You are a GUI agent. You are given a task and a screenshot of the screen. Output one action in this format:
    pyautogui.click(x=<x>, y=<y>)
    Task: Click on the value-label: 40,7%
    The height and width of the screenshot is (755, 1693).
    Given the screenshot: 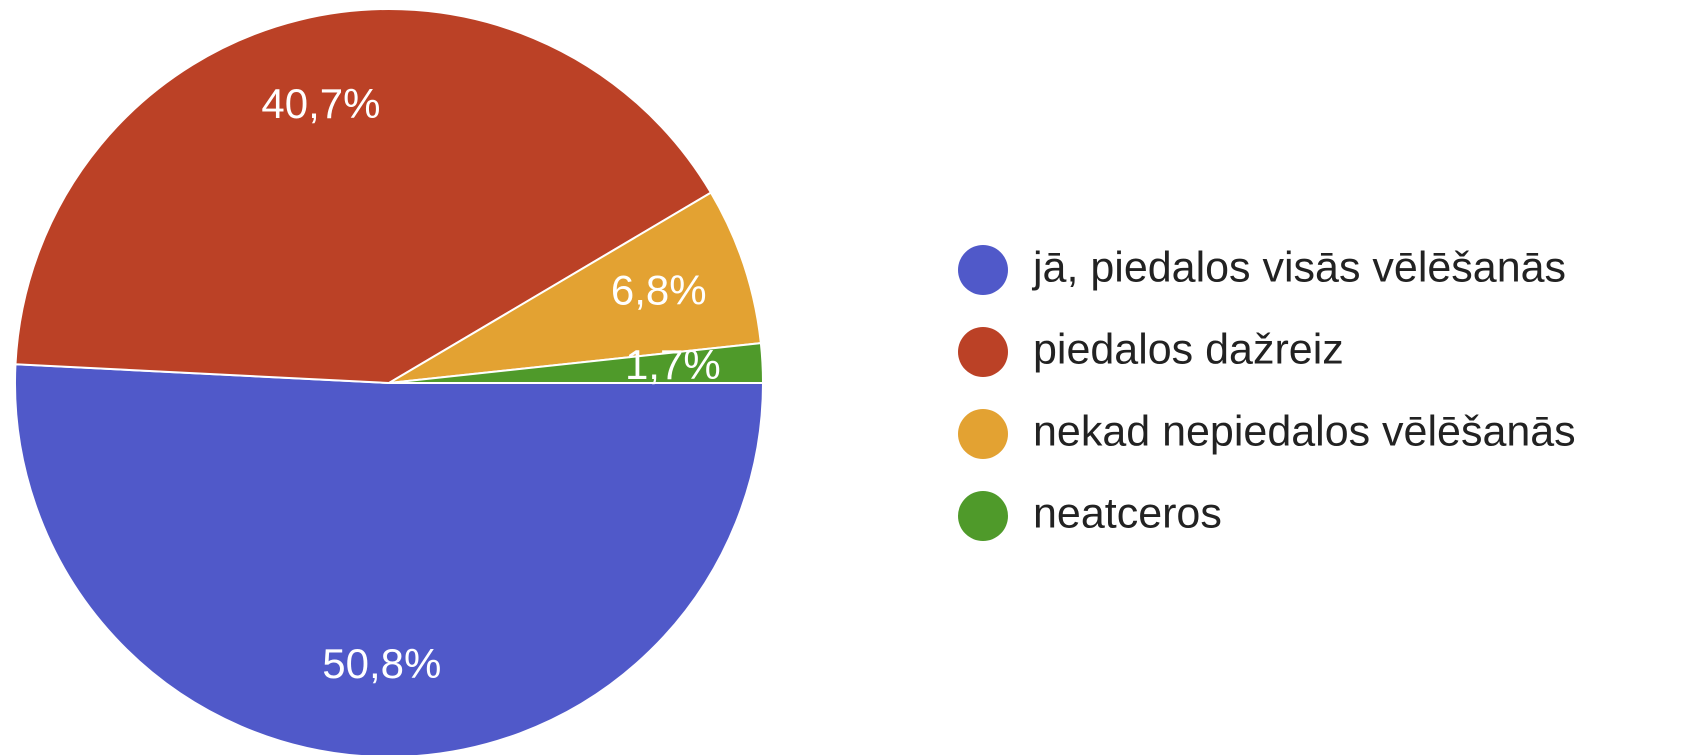 What is the action you would take?
    pyautogui.click(x=320, y=103)
    